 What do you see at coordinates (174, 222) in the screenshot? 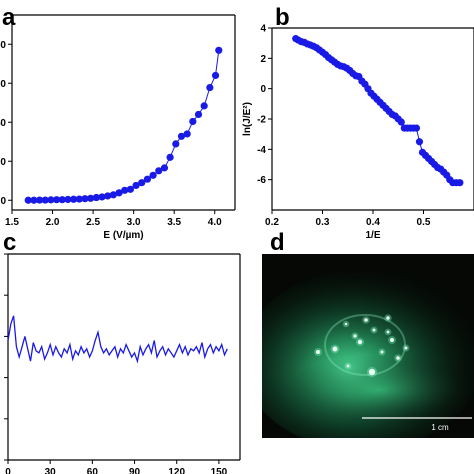
I see `a-x-tick-label: 3.5` at bounding box center [174, 222].